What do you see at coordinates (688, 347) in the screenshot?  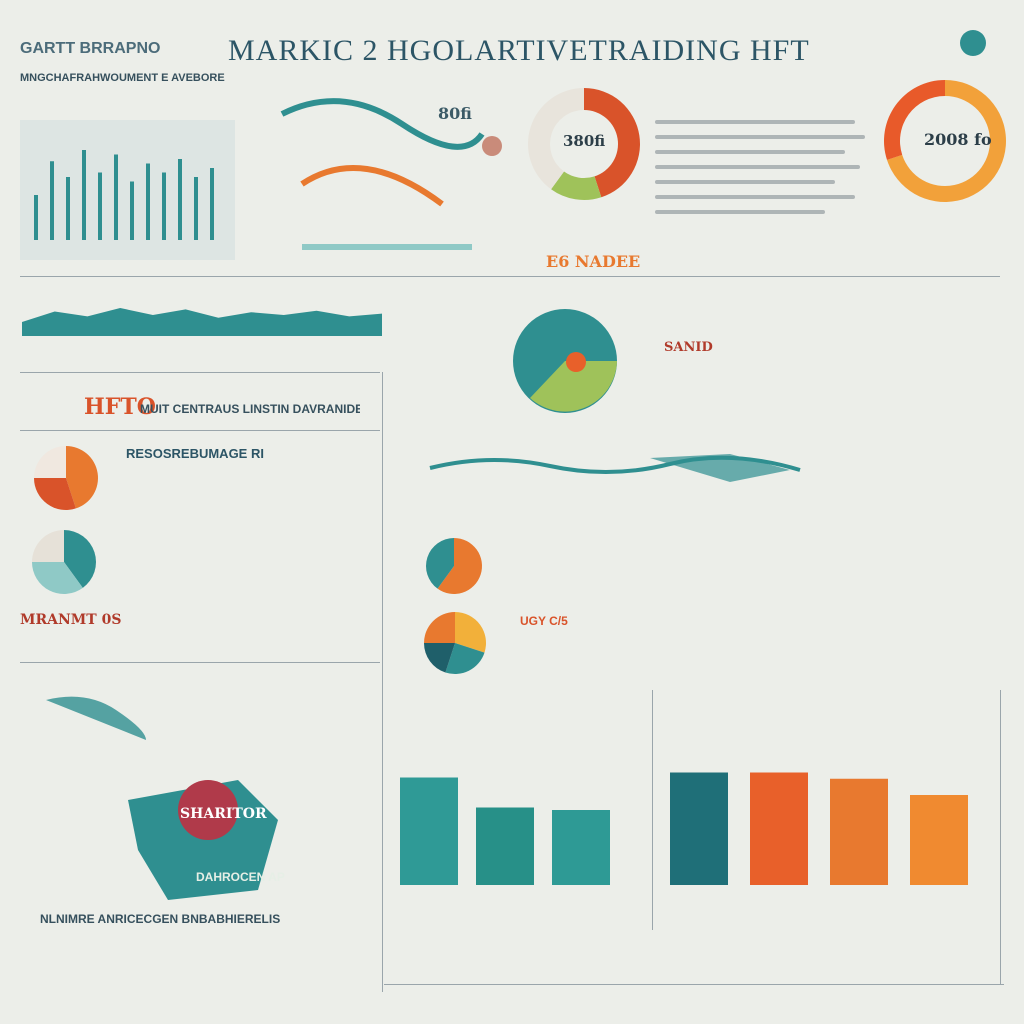 I see `mid-pie-label: SANID` at bounding box center [688, 347].